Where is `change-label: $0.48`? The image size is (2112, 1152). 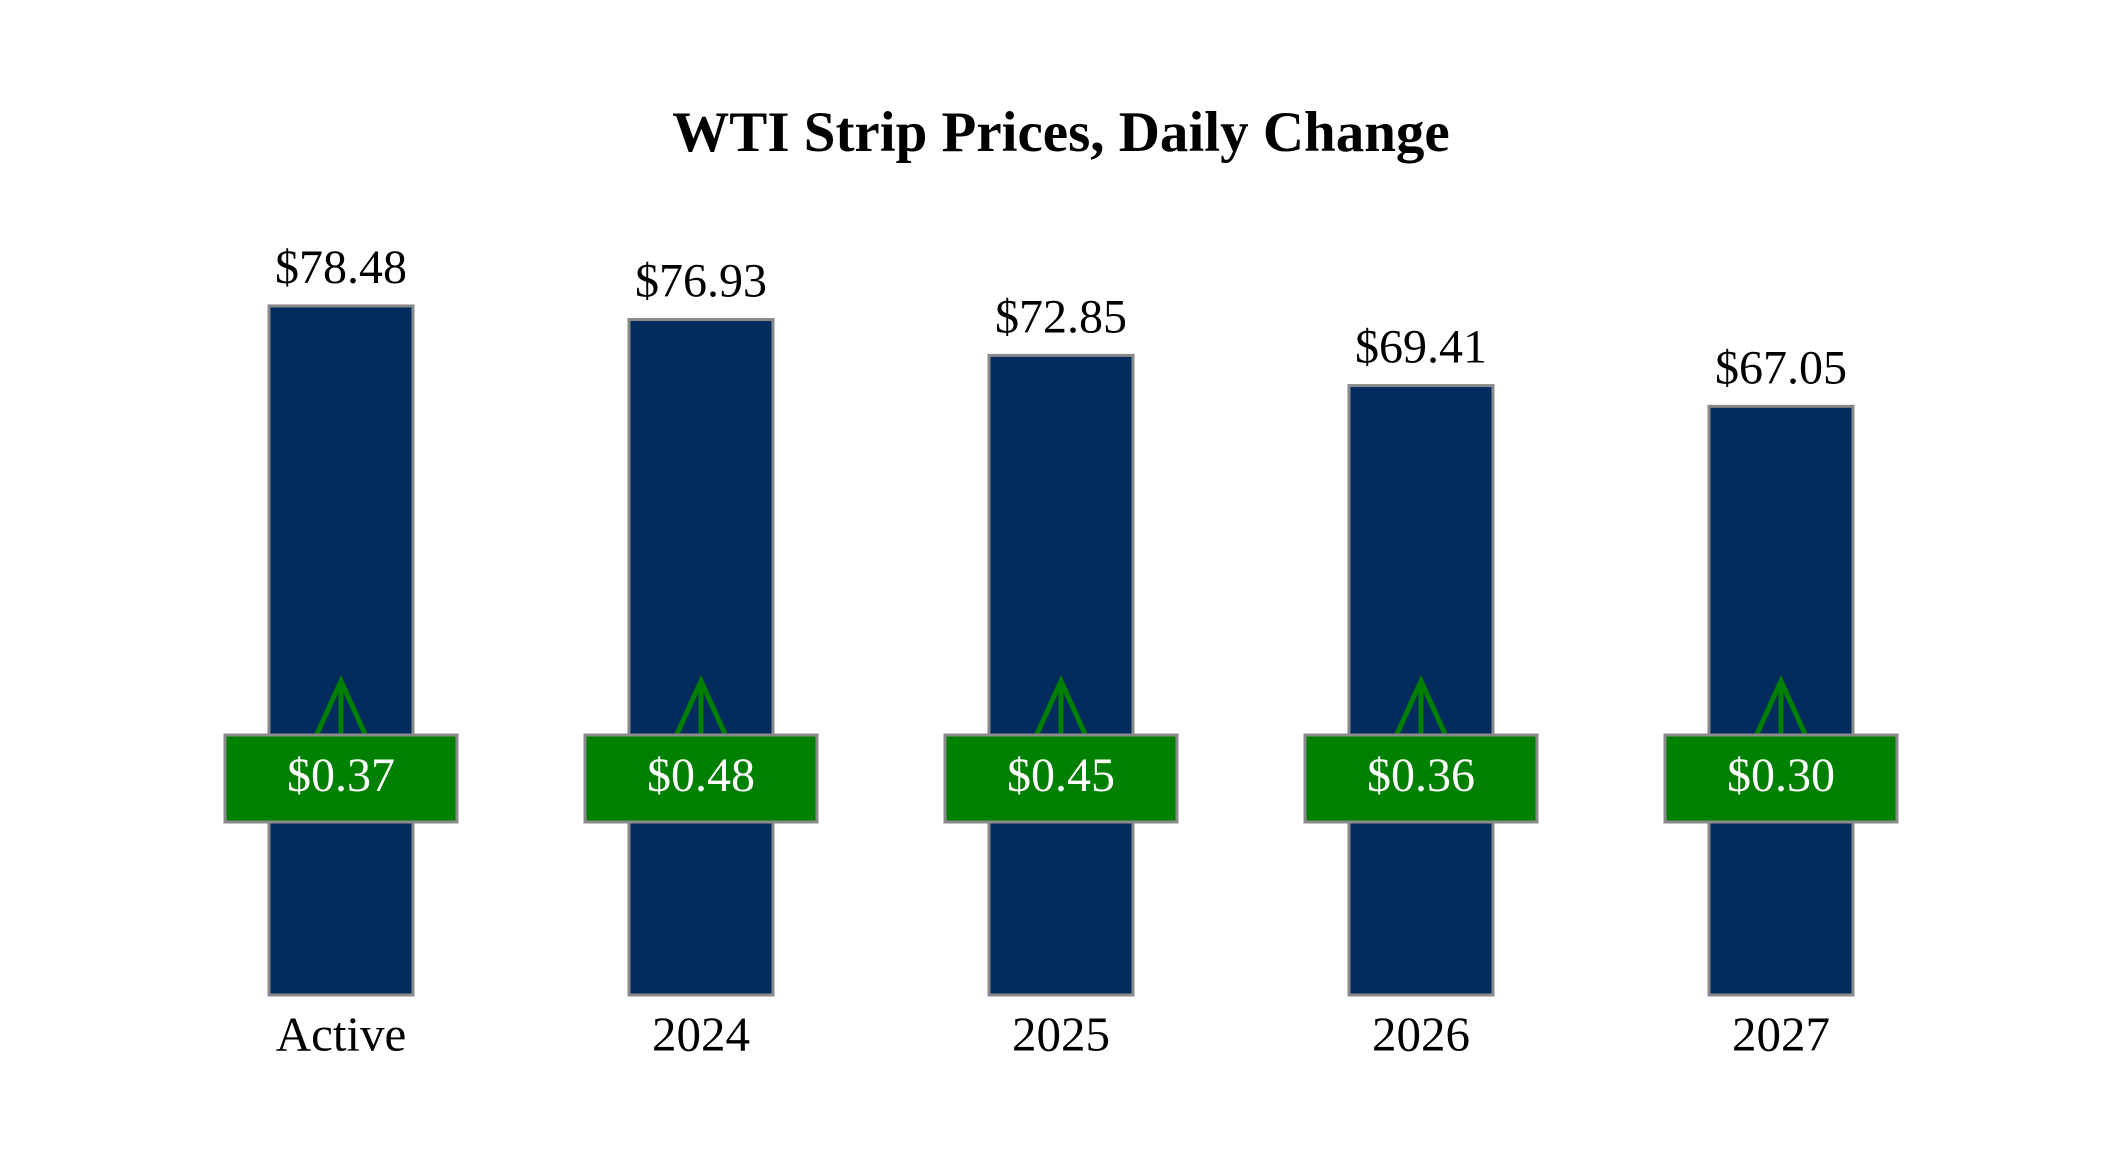
change-label: $0.48 is located at coordinates (701, 775).